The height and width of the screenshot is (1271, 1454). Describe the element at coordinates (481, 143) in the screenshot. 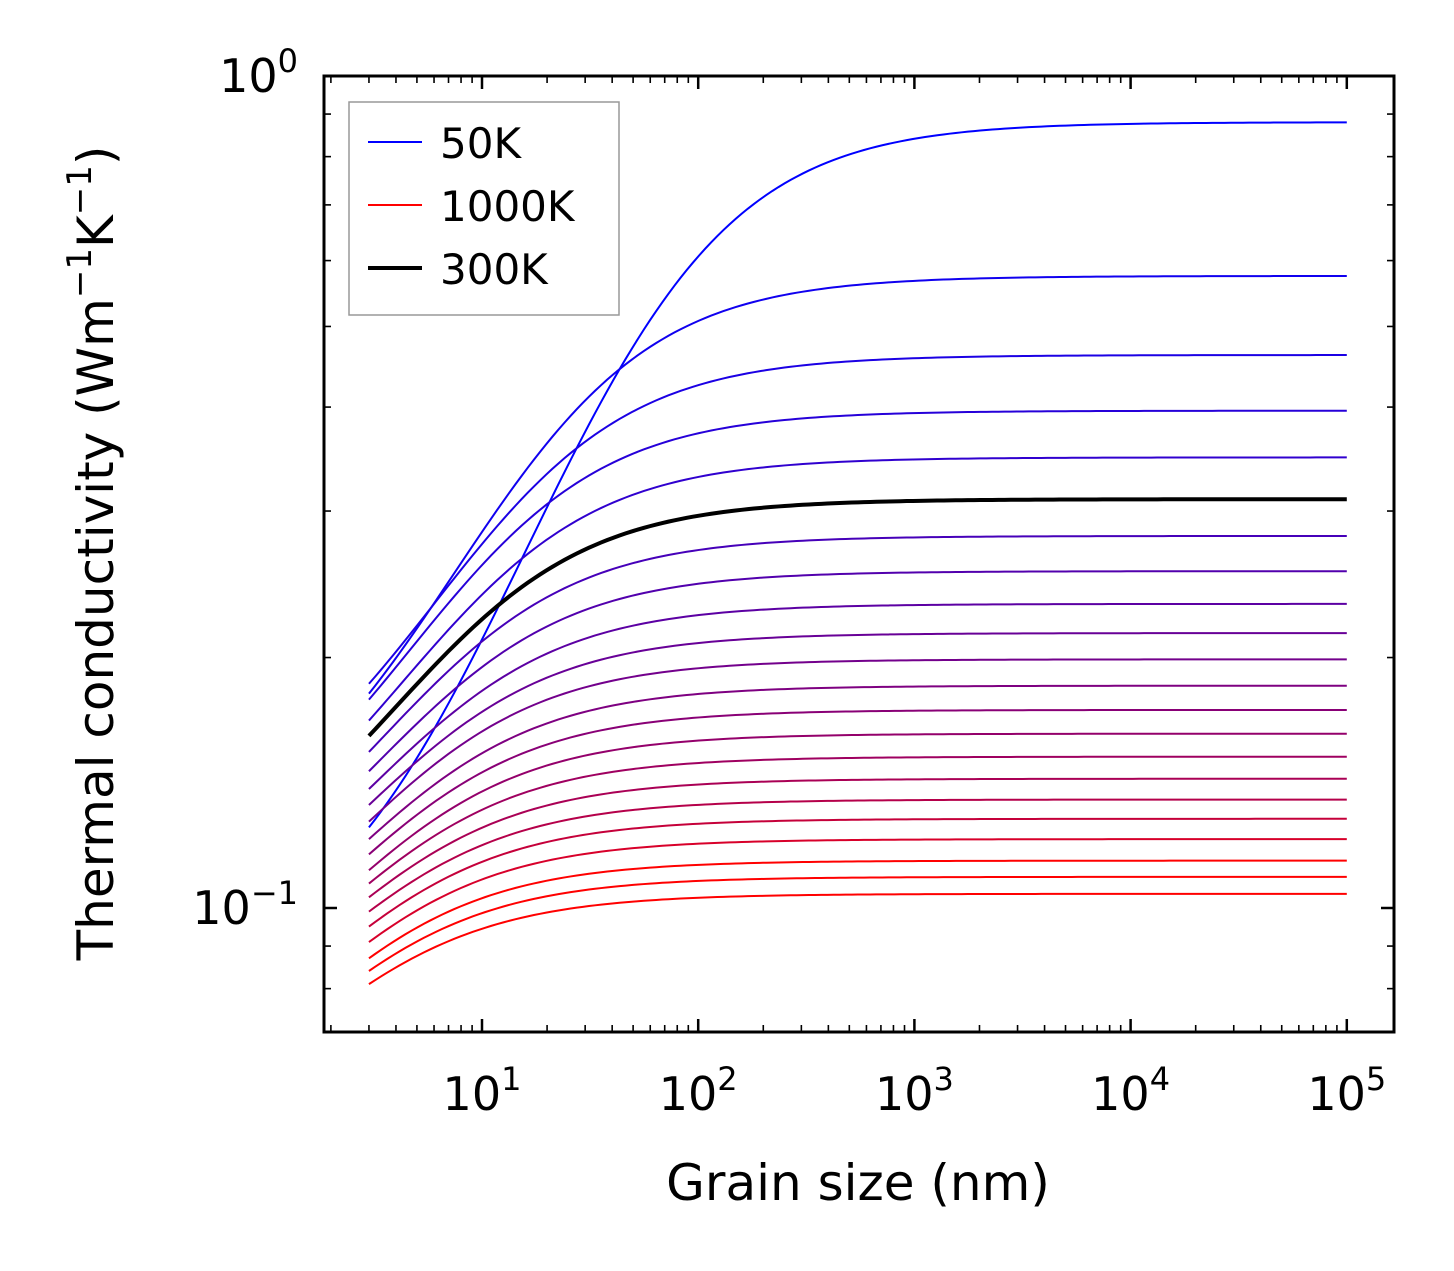

I see `legend-label-50k: 50K` at that location.